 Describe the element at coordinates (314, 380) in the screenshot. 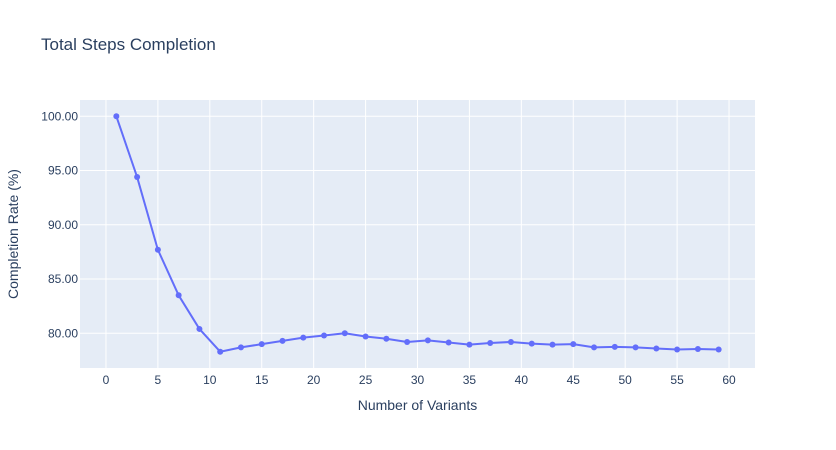

I see `x-tick-label: 20` at that location.